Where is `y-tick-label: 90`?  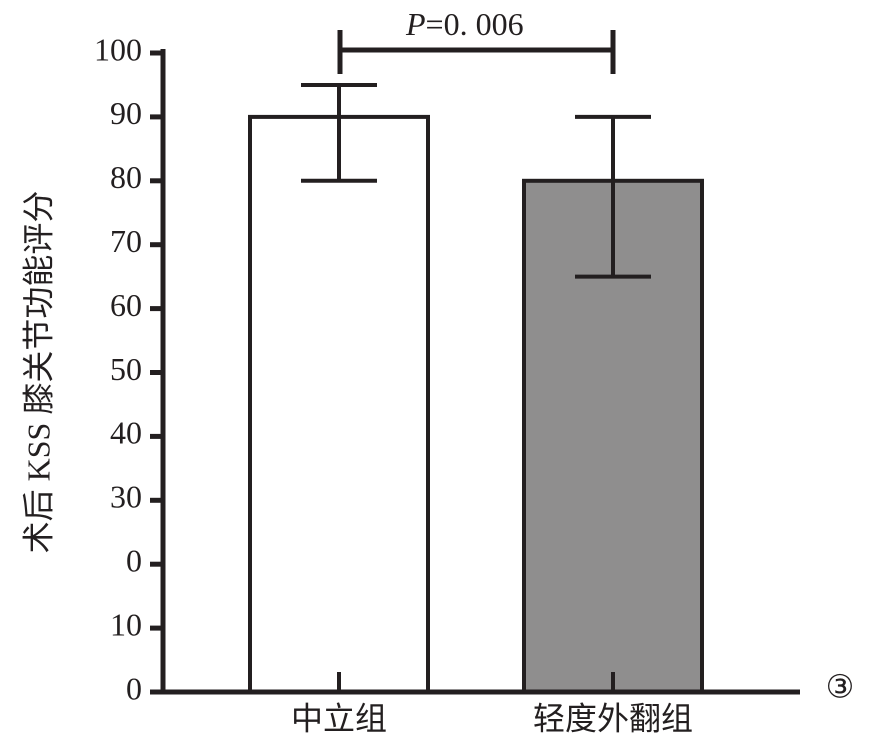
y-tick-label: 90 is located at coordinates (126, 113).